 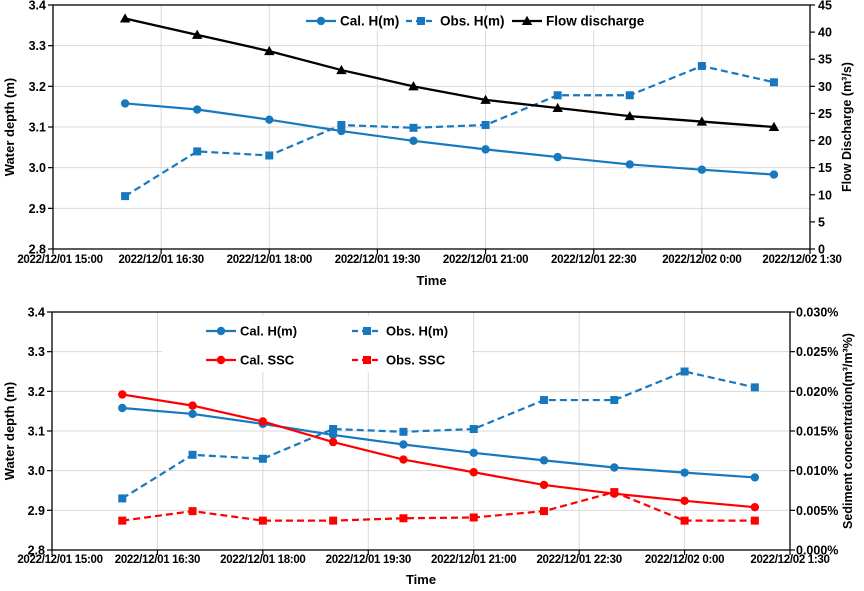 I want to click on legend: Cal. H(m) Obs. H(m) Flow discharge, so click(x=474, y=21).